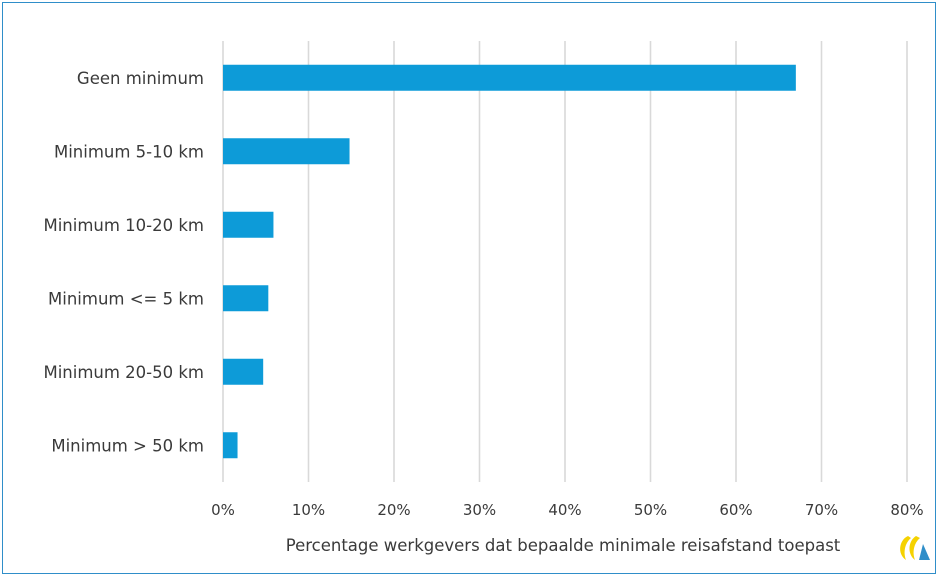  Describe the element at coordinates (821, 510) in the screenshot. I see `x-tick-label: 70%` at that location.